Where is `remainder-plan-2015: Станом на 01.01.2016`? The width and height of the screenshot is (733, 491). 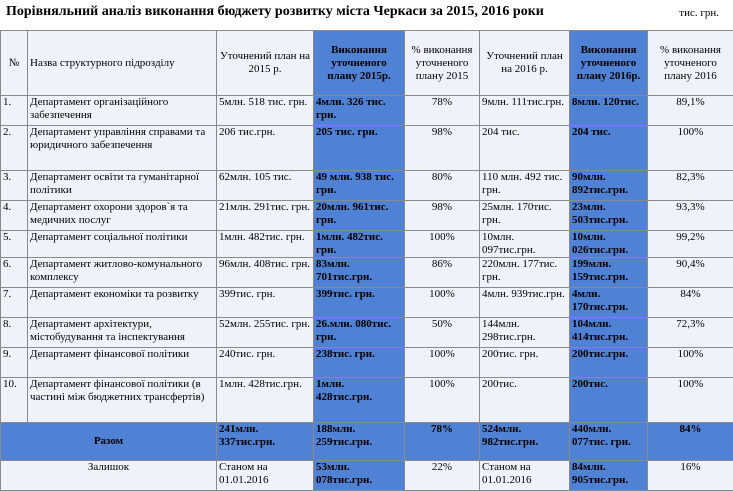
remainder-plan-2015: Станом на 01.01.2016 is located at coordinates (265, 476).